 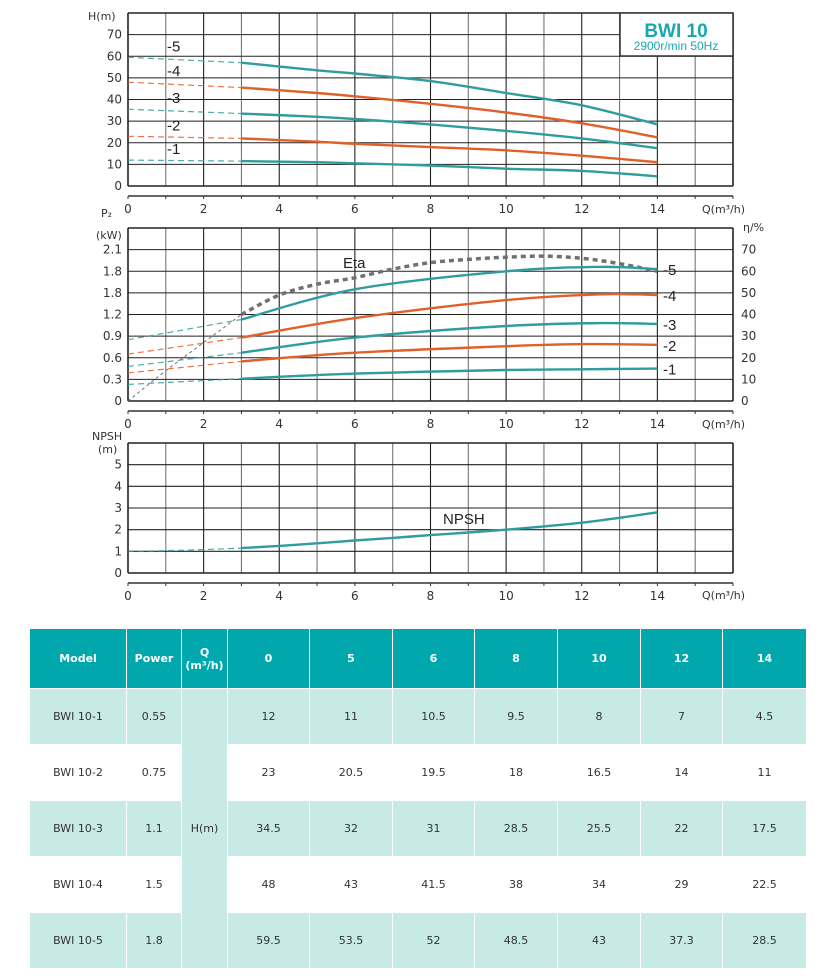 What do you see at coordinates (114, 164) in the screenshot?
I see `y-tick-label: 10` at bounding box center [114, 164].